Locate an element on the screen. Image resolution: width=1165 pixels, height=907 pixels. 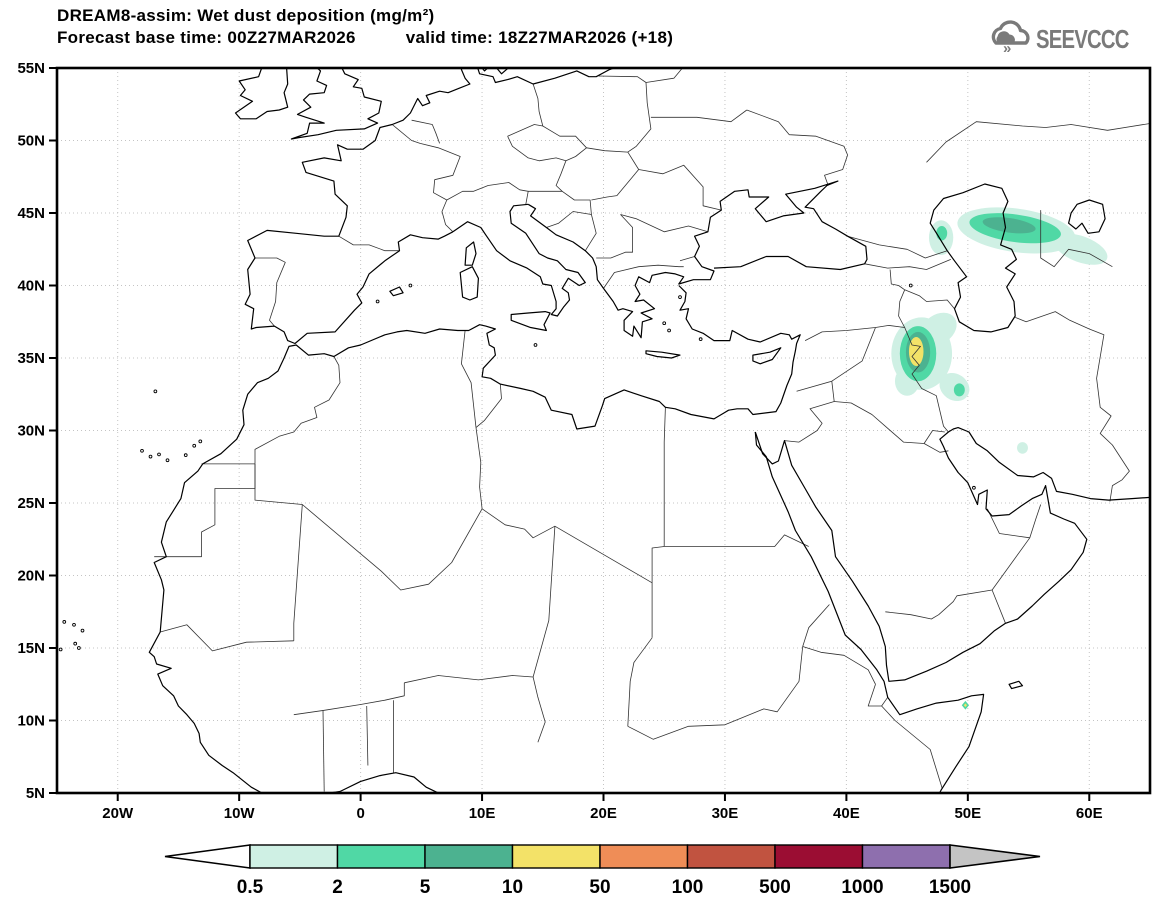
legend-value-label: 100 is located at coordinates (688, 887).